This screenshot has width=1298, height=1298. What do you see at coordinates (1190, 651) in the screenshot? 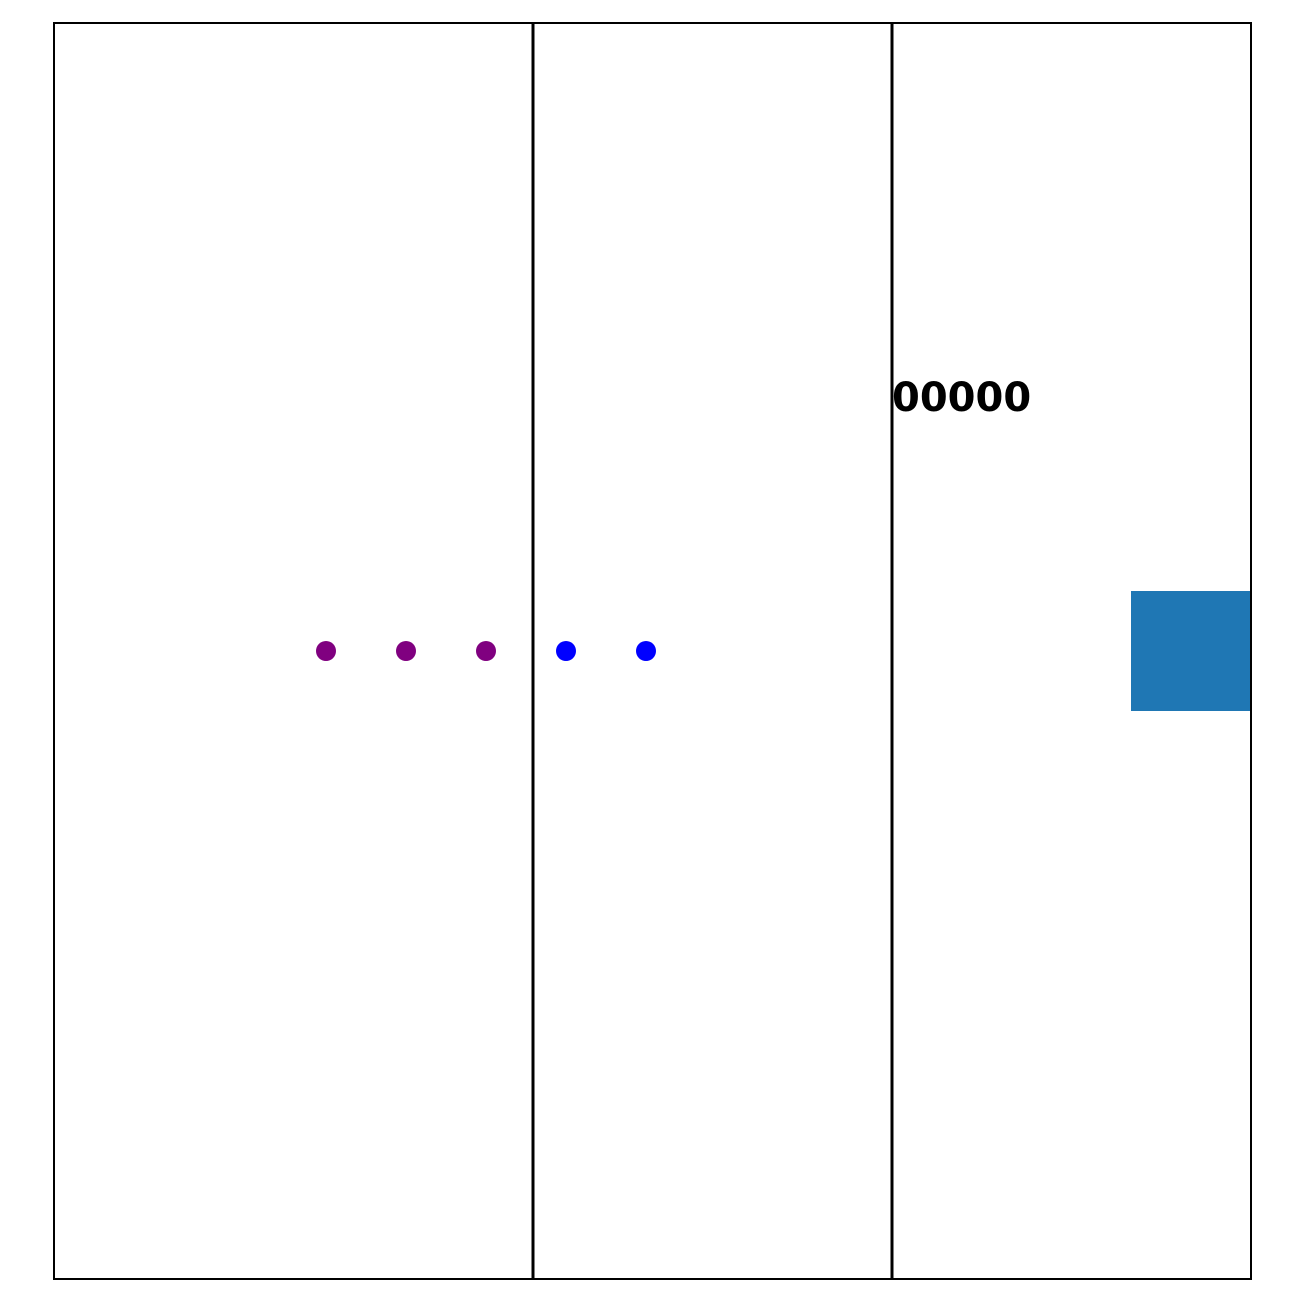
I see `blue-block` at bounding box center [1190, 651].